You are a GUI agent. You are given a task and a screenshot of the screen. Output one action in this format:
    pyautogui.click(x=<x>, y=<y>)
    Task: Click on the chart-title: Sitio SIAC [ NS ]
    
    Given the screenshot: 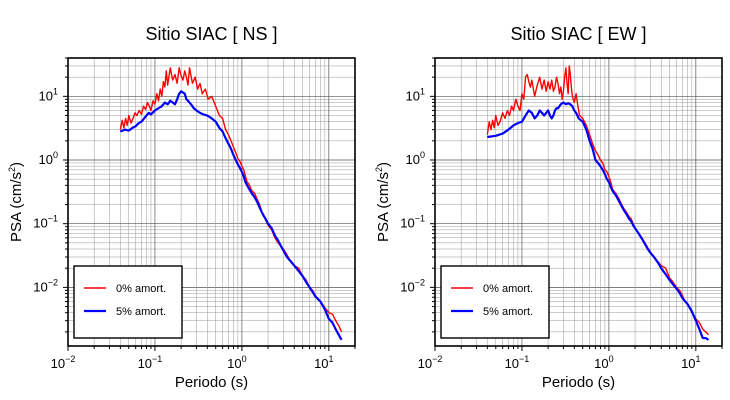 What is the action you would take?
    pyautogui.click(x=211, y=34)
    